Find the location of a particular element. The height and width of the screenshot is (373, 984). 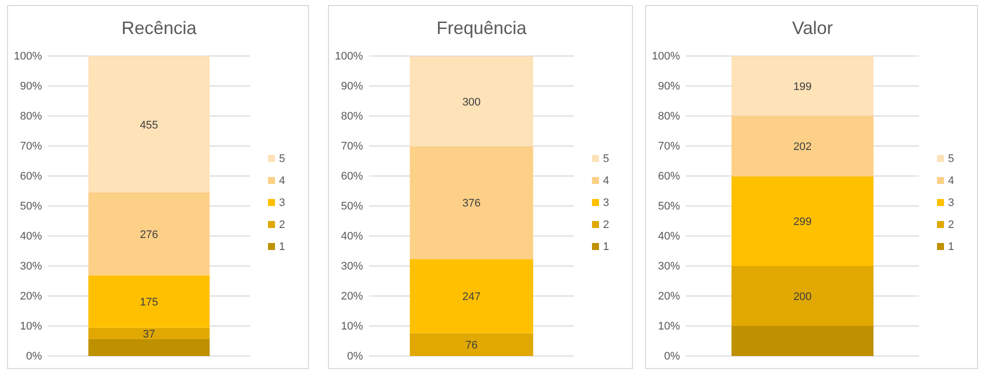

chart-title: Recência is located at coordinates (159, 28).